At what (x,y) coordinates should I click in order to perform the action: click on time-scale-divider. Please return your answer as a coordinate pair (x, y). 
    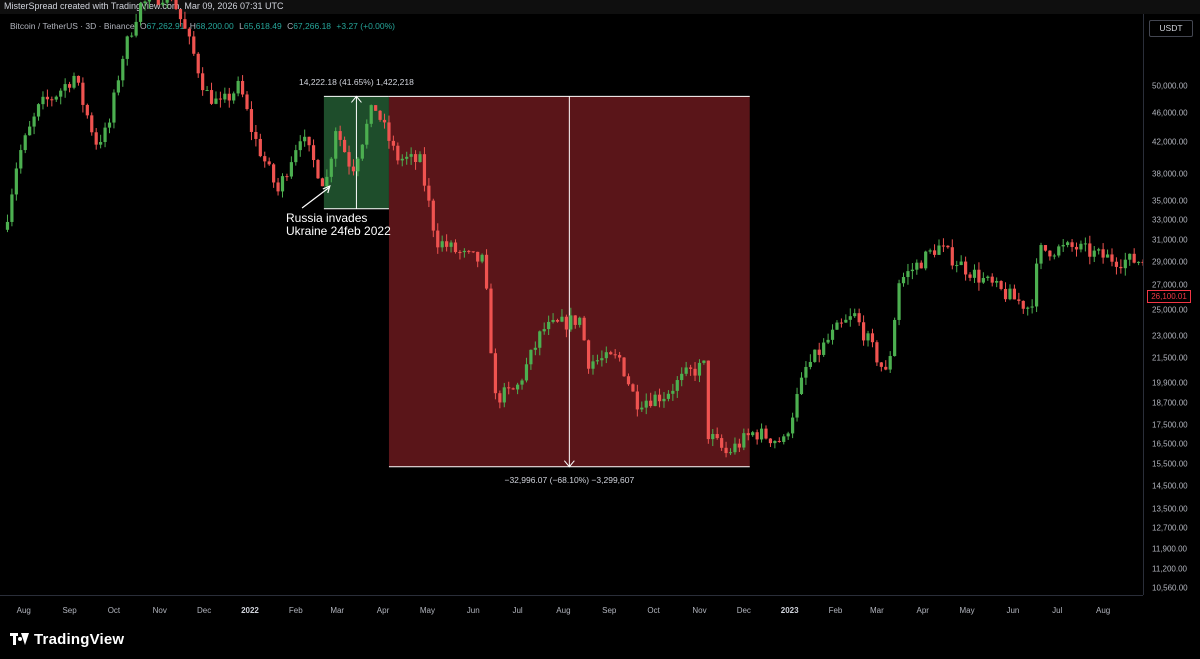
    Looking at the image, I should click on (571, 595).